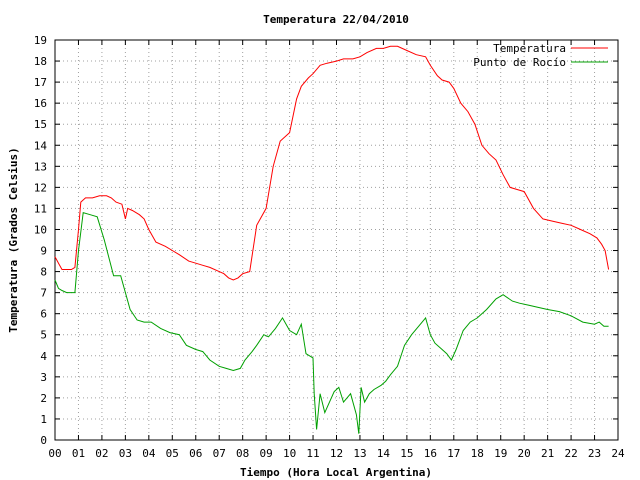 Image resolution: width=640 pixels, height=480 pixels. Describe the element at coordinates (43, 293) in the screenshot. I see `y-tick-label: 7` at that location.